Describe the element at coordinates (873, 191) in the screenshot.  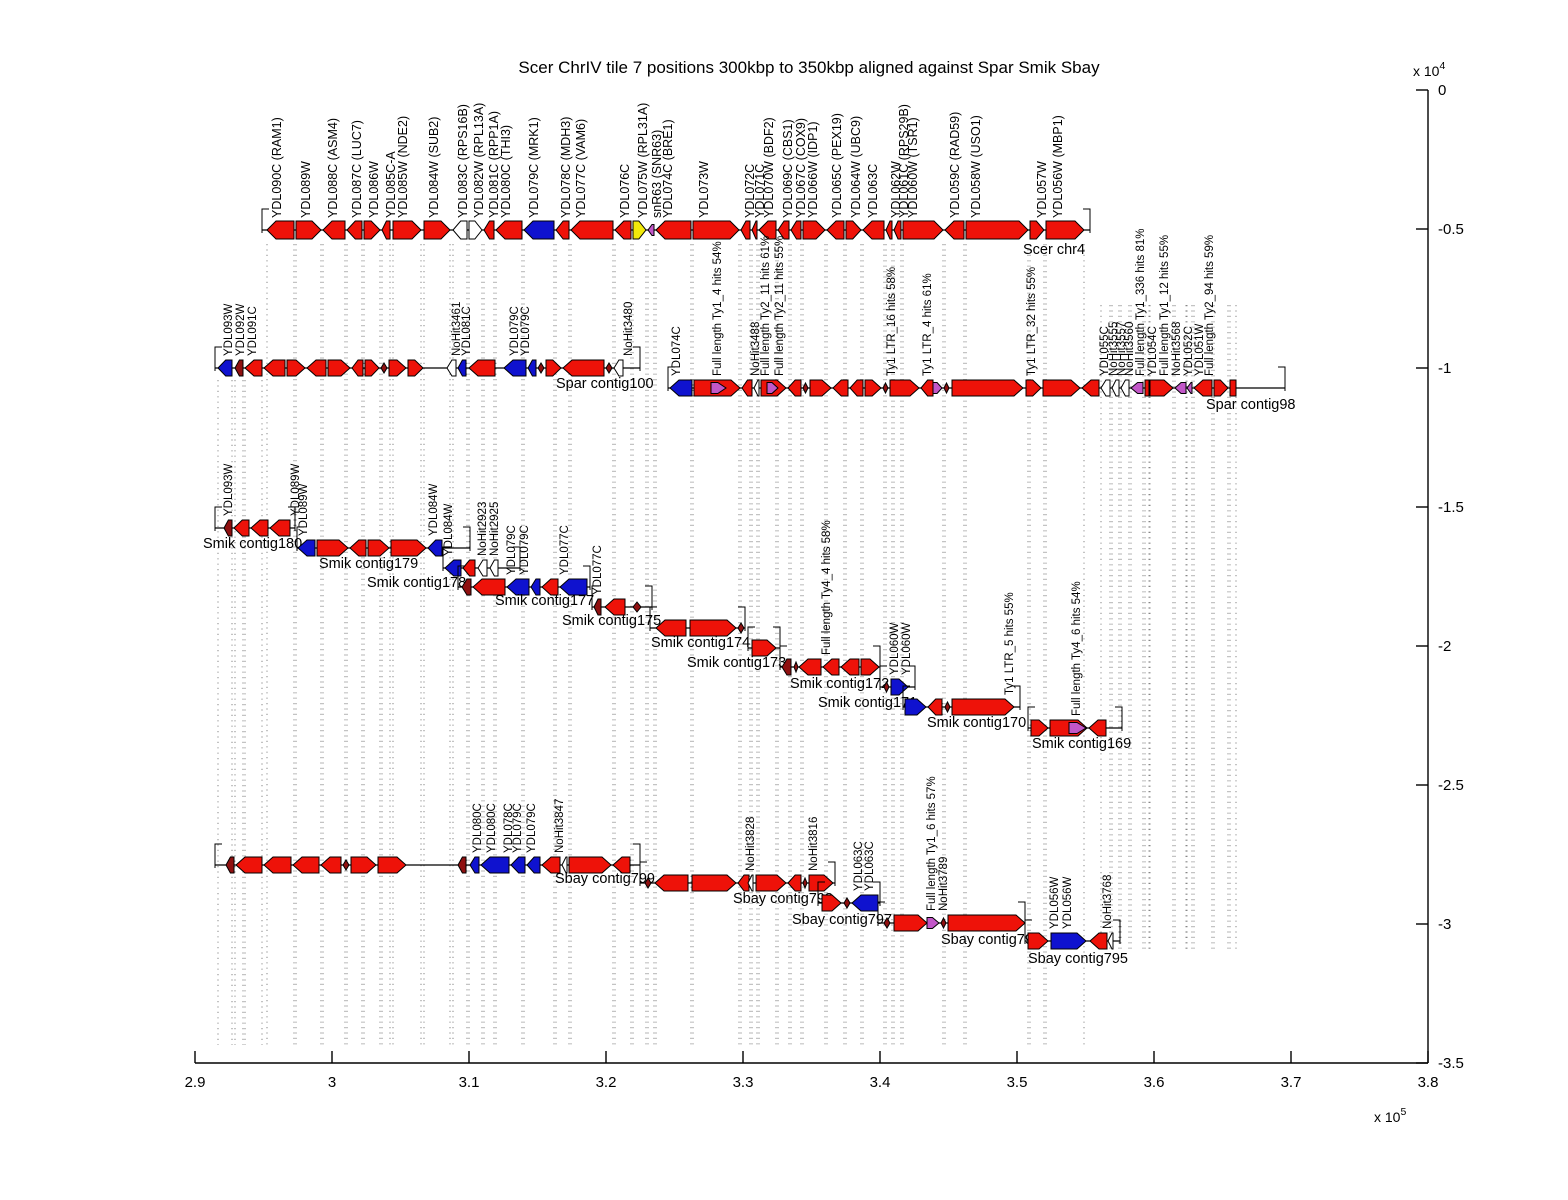
I see `feature-label: YDL063C` at that location.